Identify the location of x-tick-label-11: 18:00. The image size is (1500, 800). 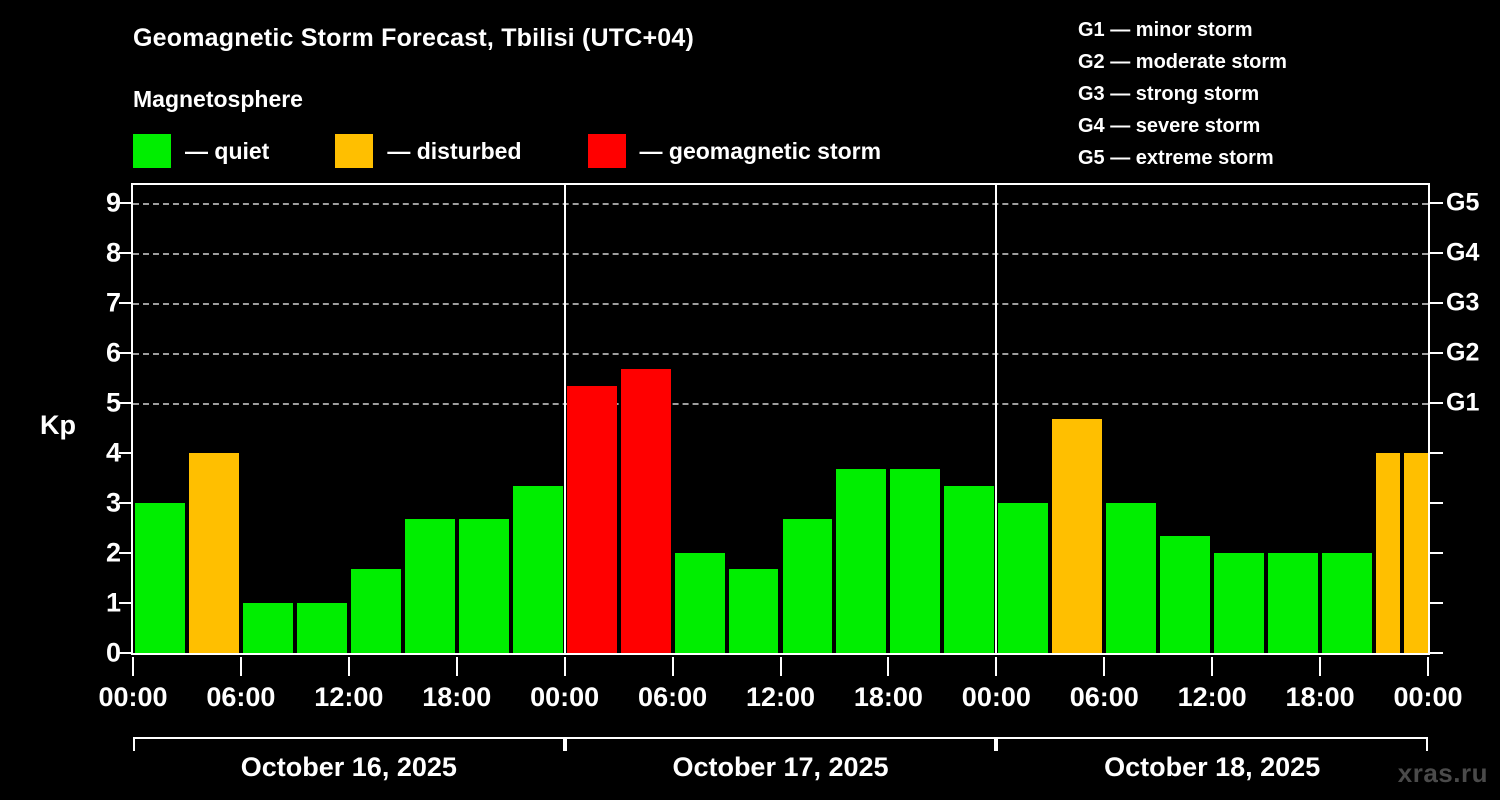
(1320, 697).